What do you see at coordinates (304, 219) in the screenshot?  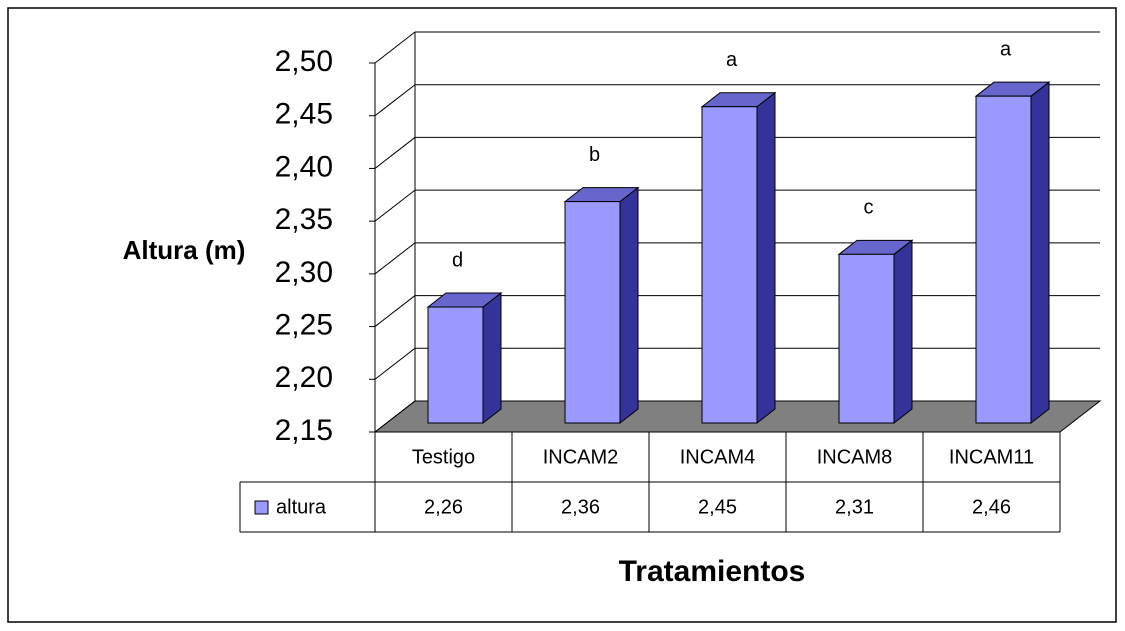 I see `y-tick-label: 2,35` at bounding box center [304, 219].